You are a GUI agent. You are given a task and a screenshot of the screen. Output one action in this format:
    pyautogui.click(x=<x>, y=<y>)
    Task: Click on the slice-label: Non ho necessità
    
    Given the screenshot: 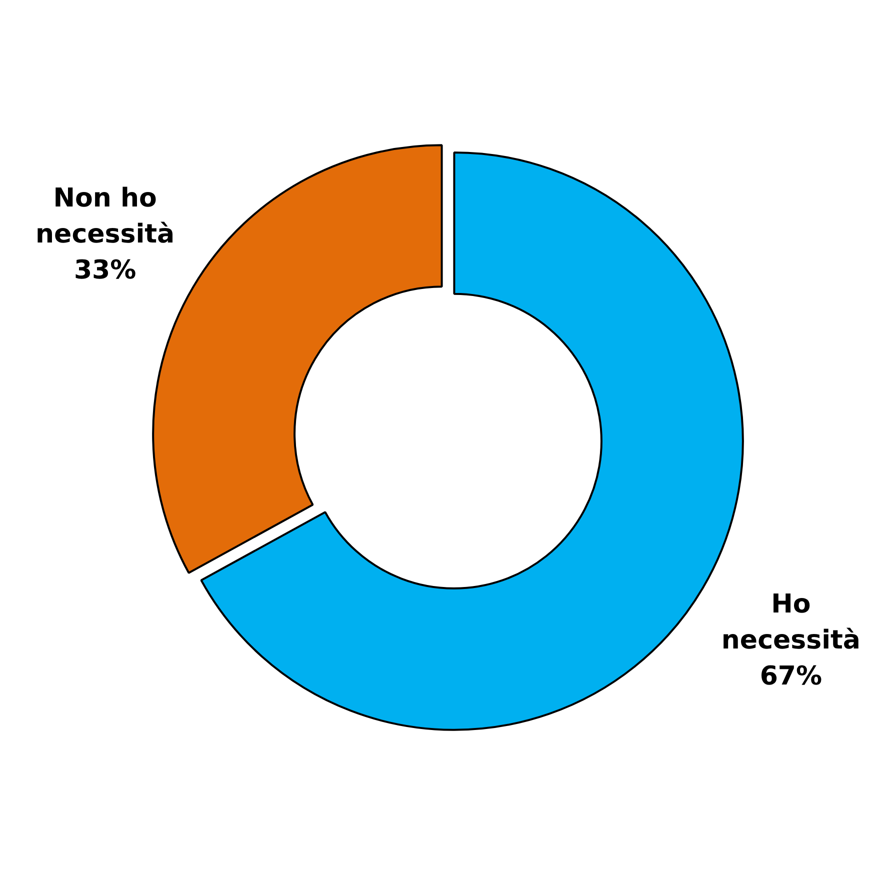 What is the action you would take?
    pyautogui.click(x=105, y=217)
    